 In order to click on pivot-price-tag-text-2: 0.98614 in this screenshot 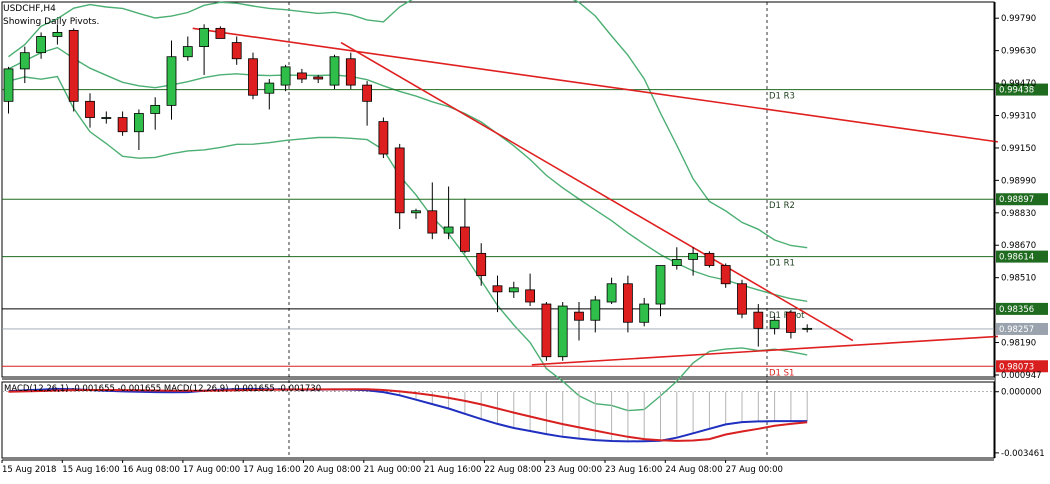, I will do `click(1016, 258)`.